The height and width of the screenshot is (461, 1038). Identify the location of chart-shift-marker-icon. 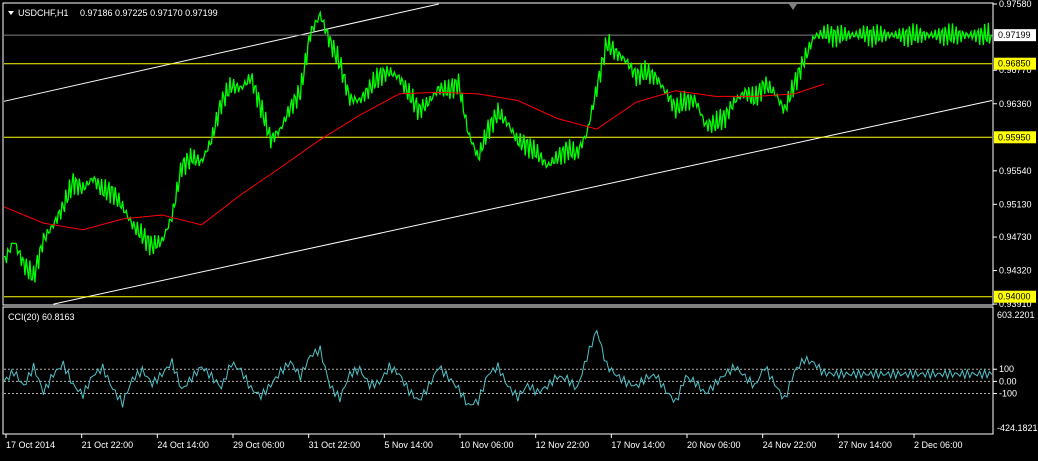
(793, 7).